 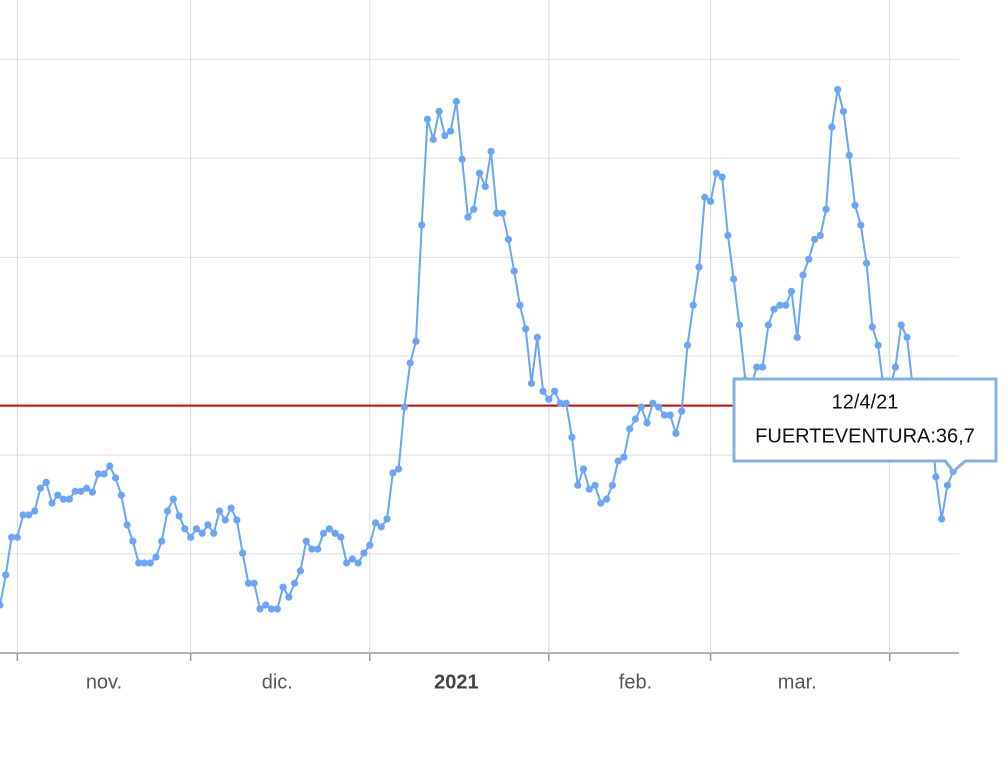 What do you see at coordinates (277, 682) in the screenshot?
I see `x-tick-label: dic.` at bounding box center [277, 682].